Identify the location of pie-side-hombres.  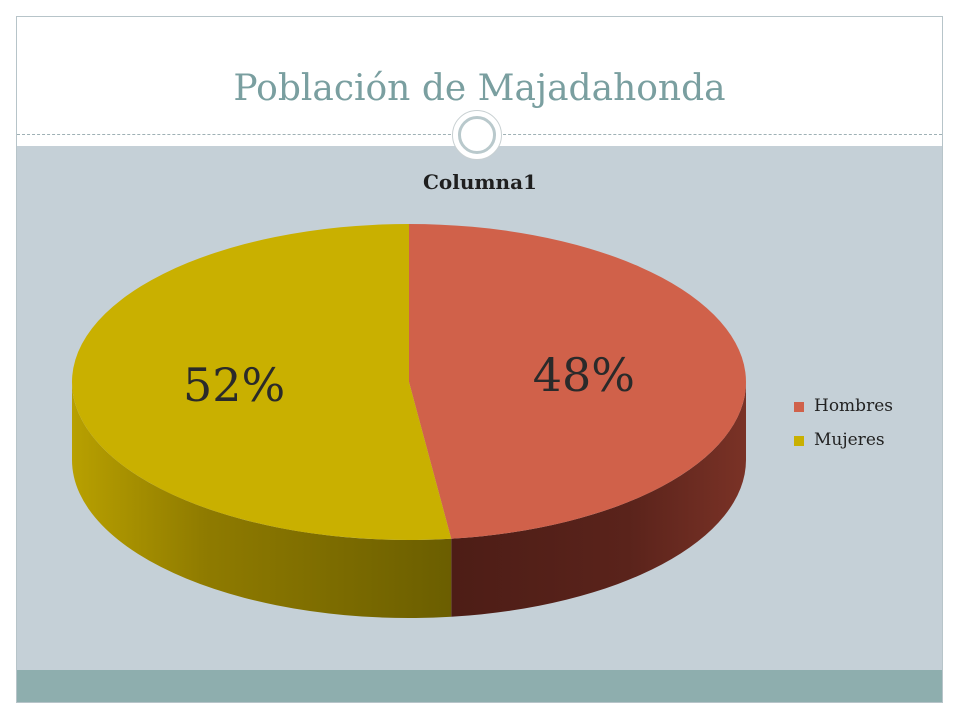
(598, 499).